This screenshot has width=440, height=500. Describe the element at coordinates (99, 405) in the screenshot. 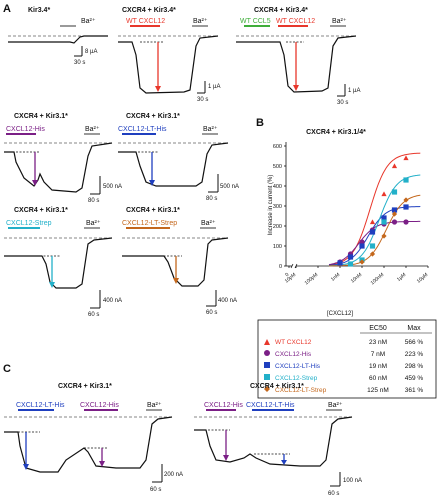

I see `ligand2-label: CXCL12-His` at that location.